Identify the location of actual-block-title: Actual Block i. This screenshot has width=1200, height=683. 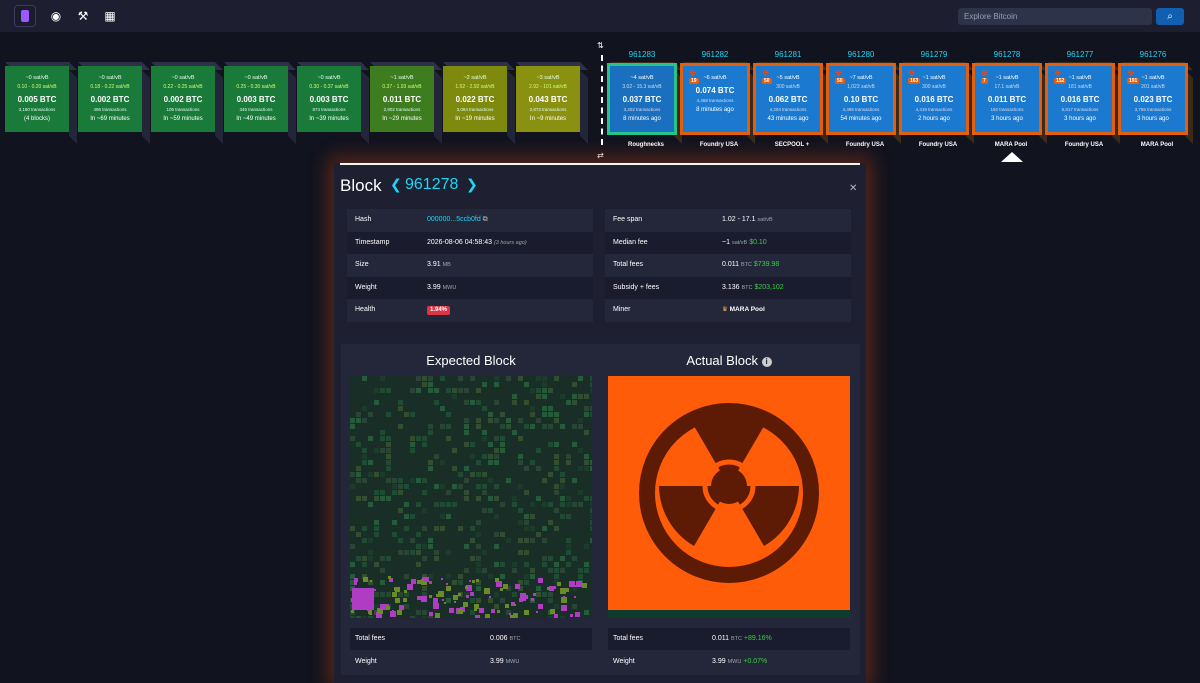
(729, 360).